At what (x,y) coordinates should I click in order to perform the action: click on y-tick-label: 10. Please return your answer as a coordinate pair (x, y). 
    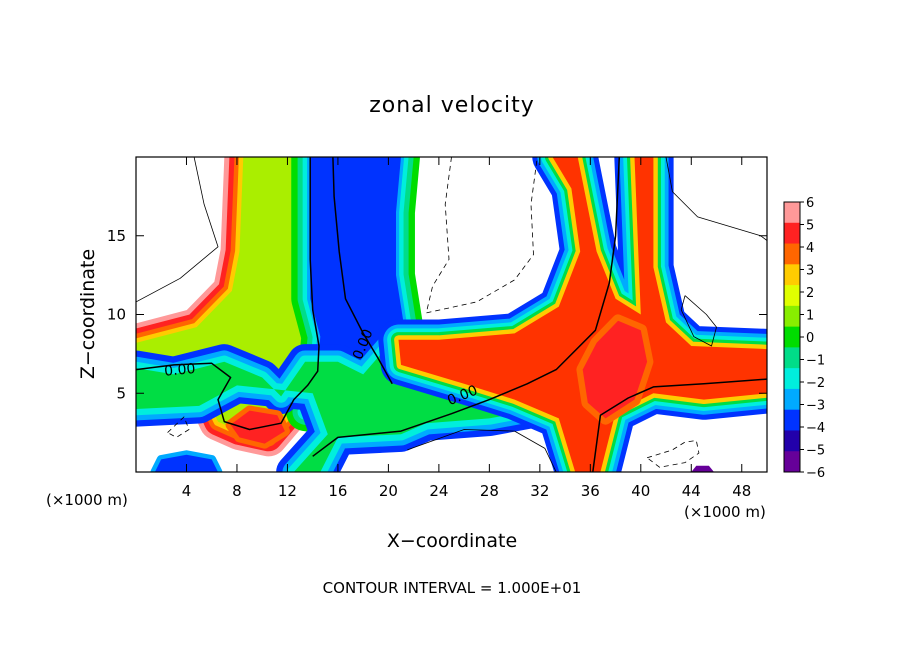
    Looking at the image, I should click on (116, 315).